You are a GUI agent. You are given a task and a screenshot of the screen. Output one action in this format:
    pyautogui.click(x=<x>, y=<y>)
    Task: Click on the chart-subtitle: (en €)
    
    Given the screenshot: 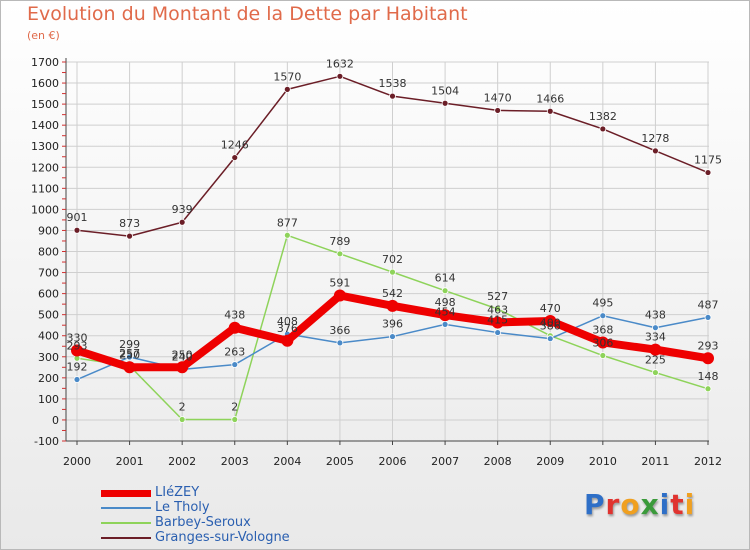 What is the action you would take?
    pyautogui.click(x=43, y=35)
    